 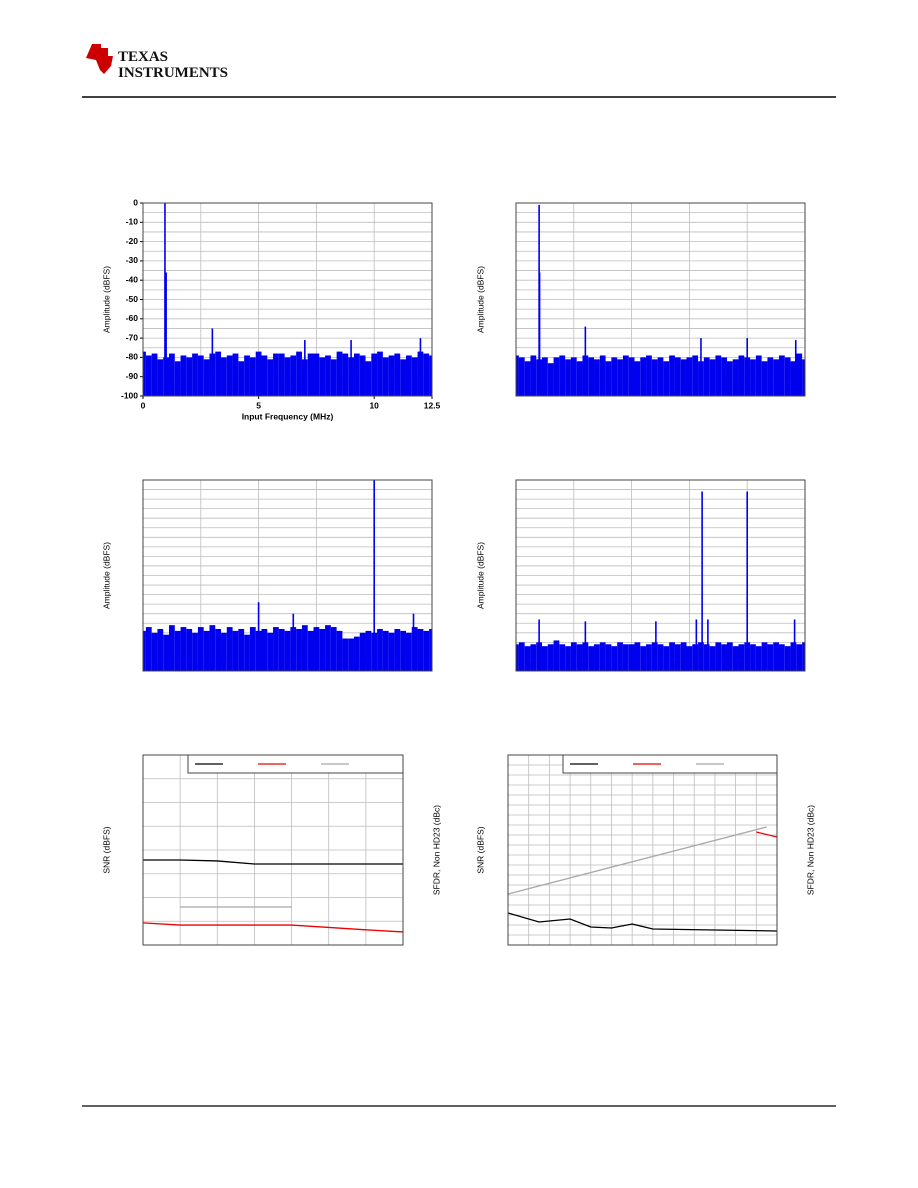 I want to click on y2-axis-label: SFDR, Non HD23 (dBc), so click(x=810, y=850).